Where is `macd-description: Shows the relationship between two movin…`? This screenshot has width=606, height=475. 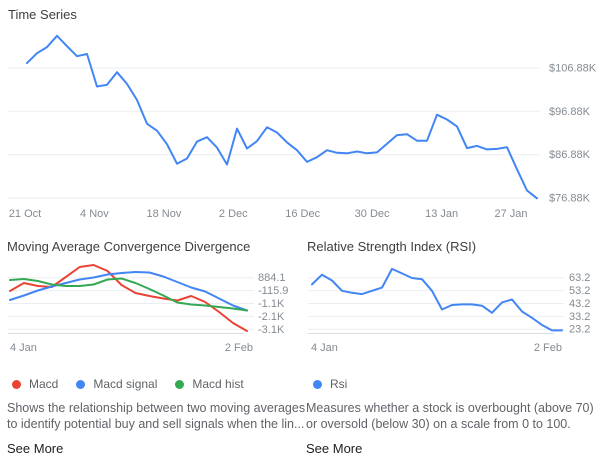 macd-description: Shows the relationship between two movin… is located at coordinates (156, 416).